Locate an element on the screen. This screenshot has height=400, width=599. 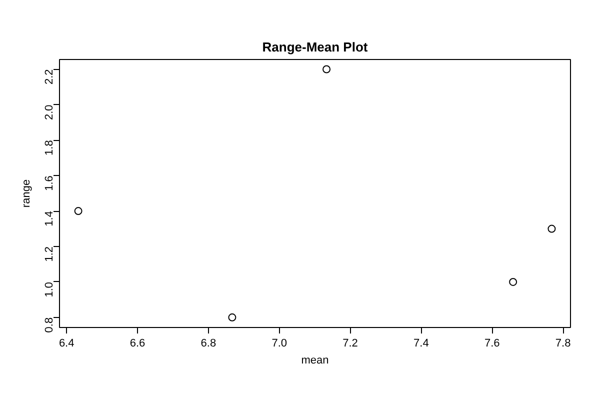
x-tick-label: 6.4 is located at coordinates (66, 344).